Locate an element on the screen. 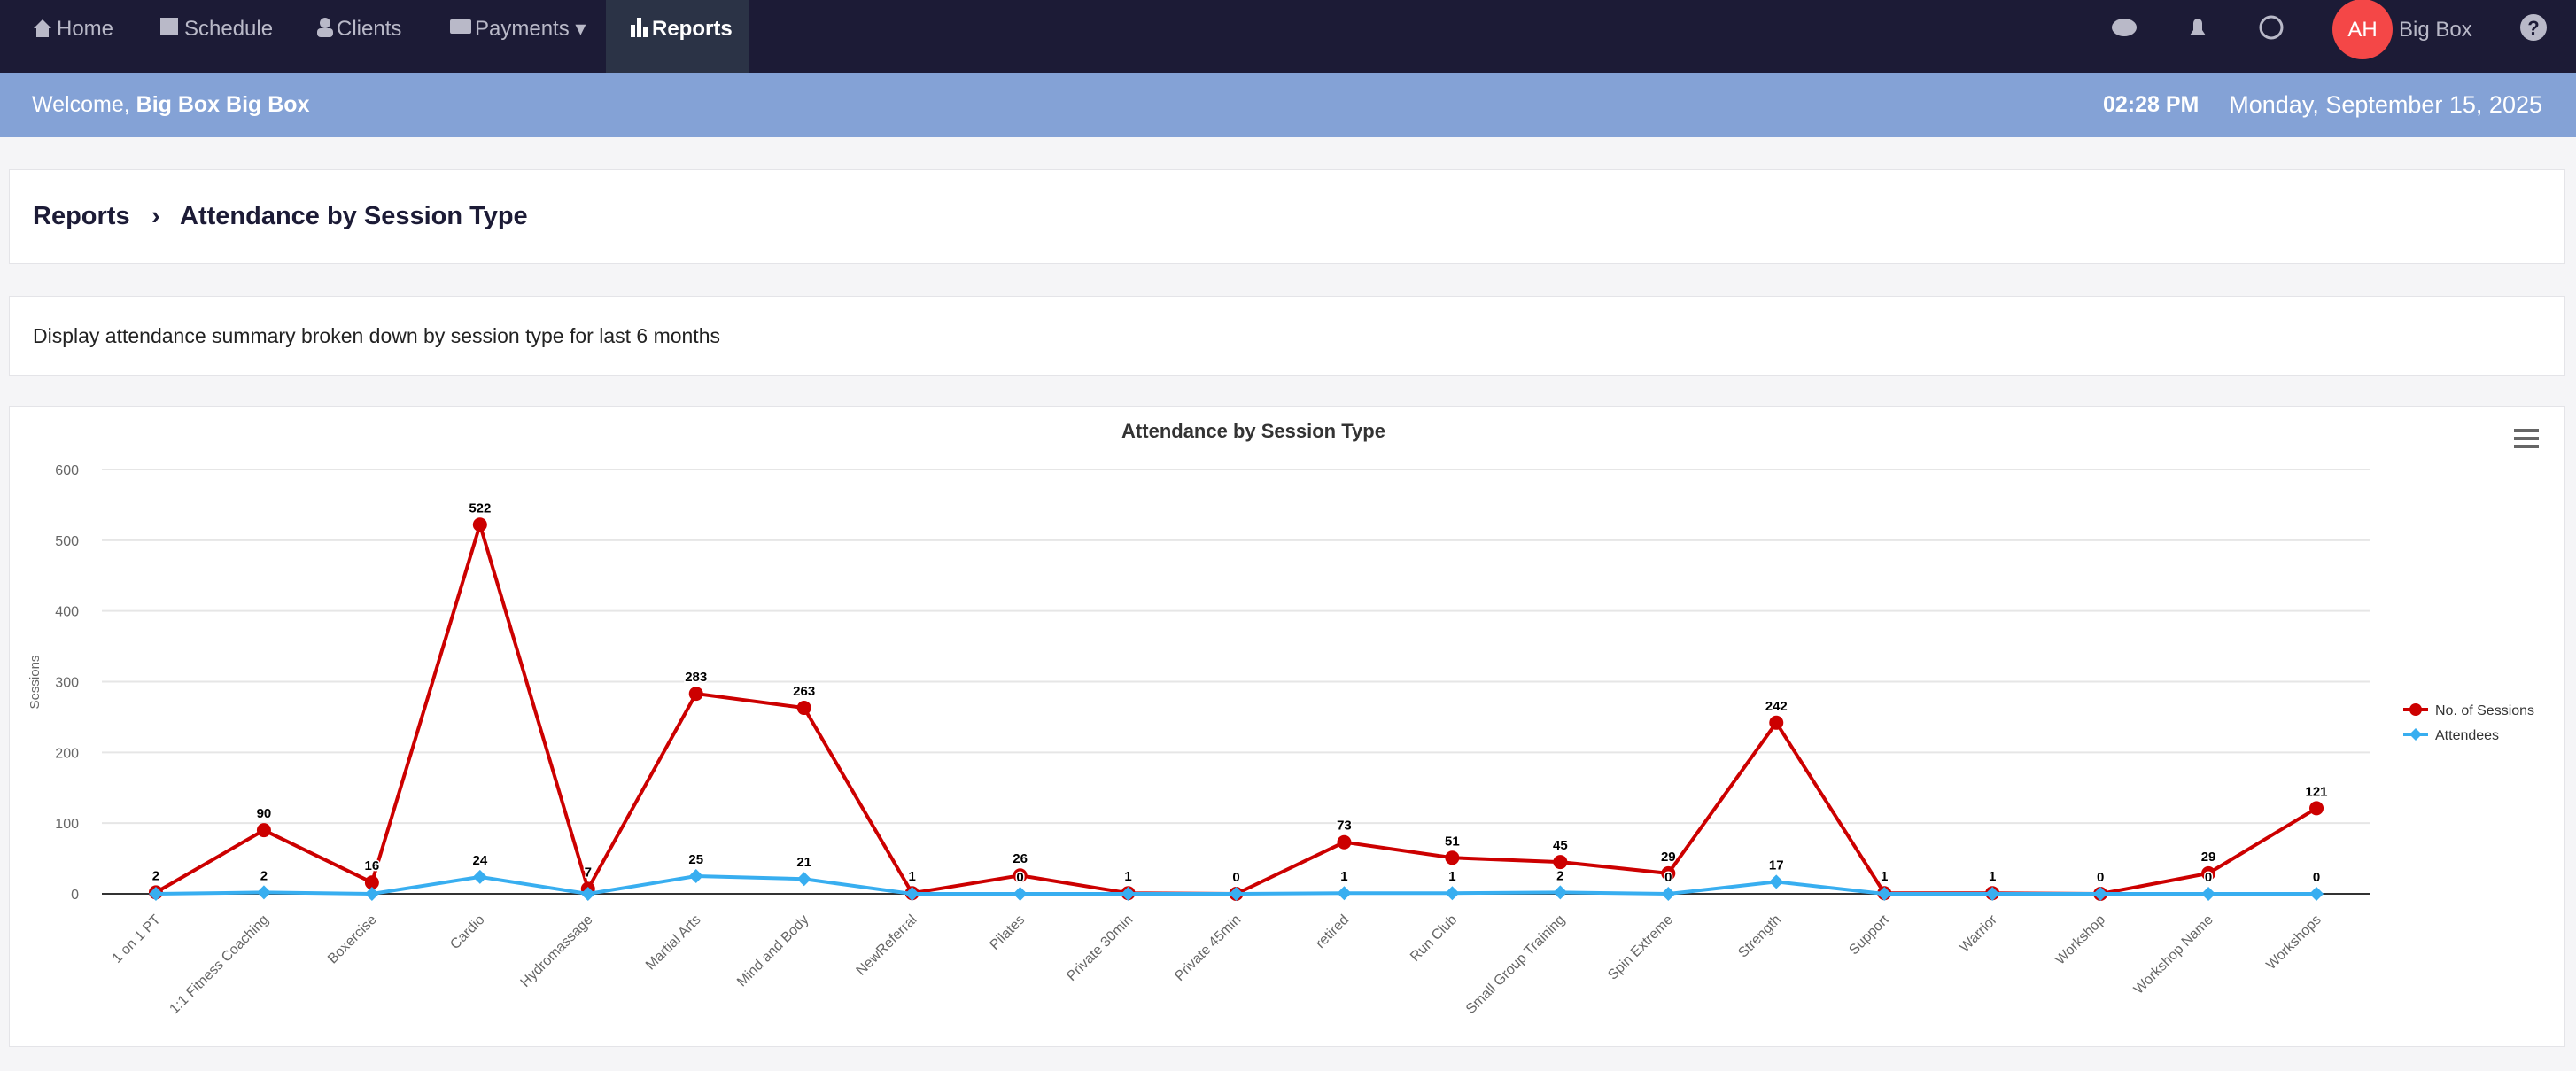 This screenshot has width=2576, height=1071. clock-time: 02:28 PM is located at coordinates (2151, 105).